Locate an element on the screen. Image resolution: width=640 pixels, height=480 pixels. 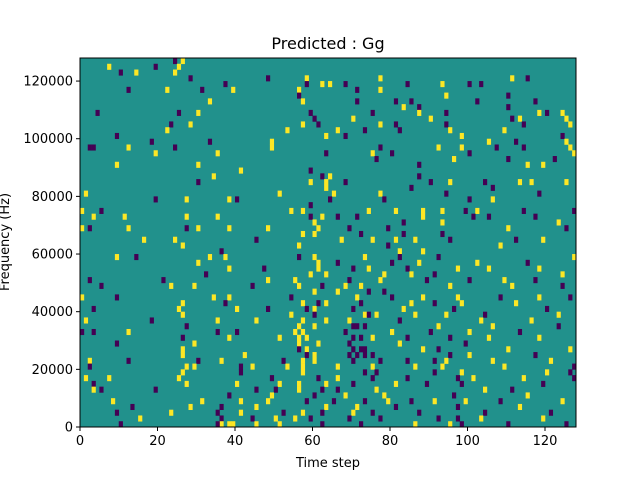
y-axis: 0 20000 40000 60000 80000 100000 120000 is located at coordinates (51, 255).